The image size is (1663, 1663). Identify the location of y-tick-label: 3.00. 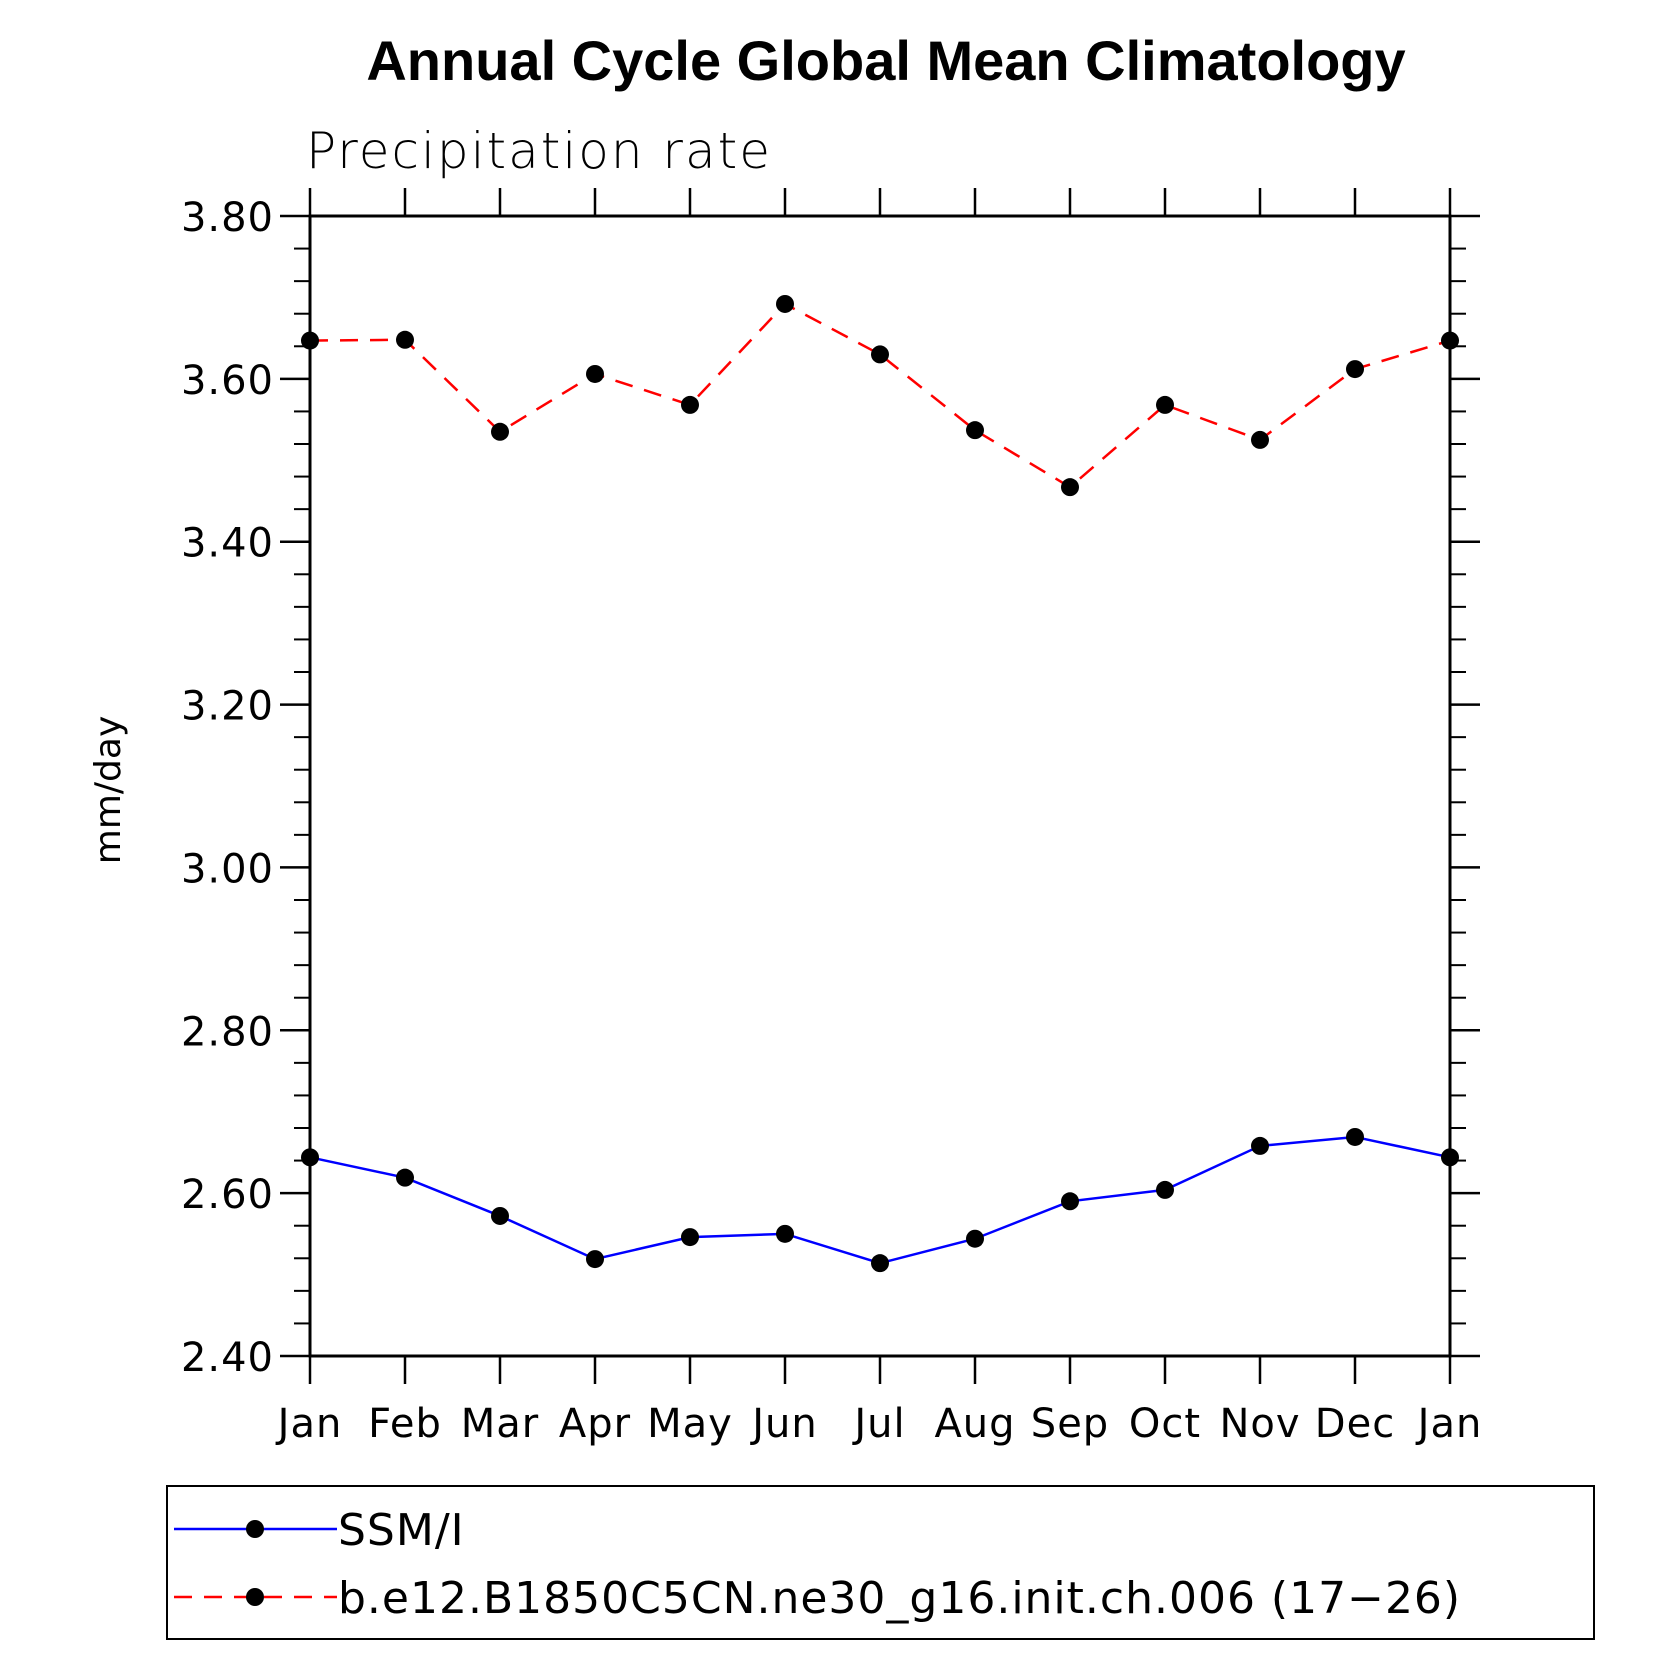
(227, 869).